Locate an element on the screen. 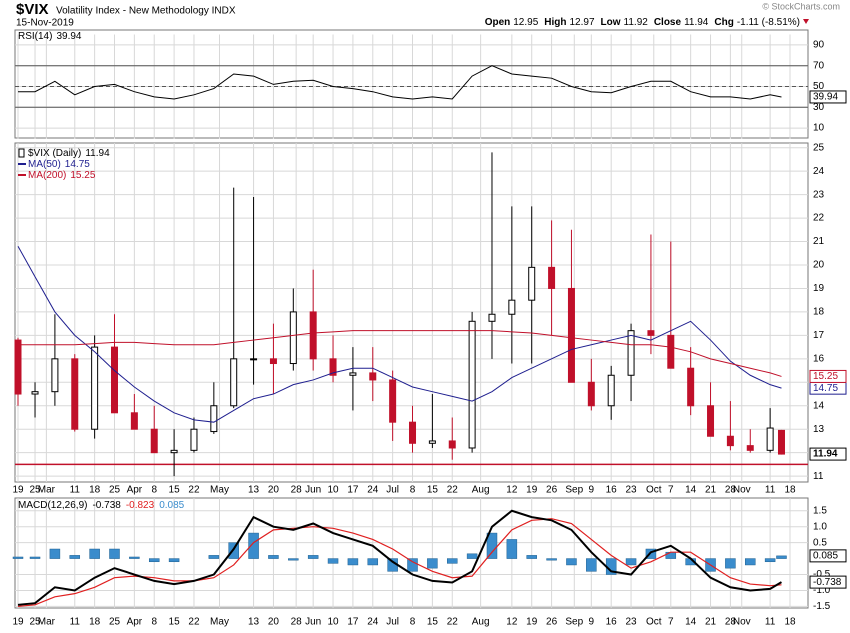 The height and width of the screenshot is (633, 850). quote-label: Low is located at coordinates (611, 22).